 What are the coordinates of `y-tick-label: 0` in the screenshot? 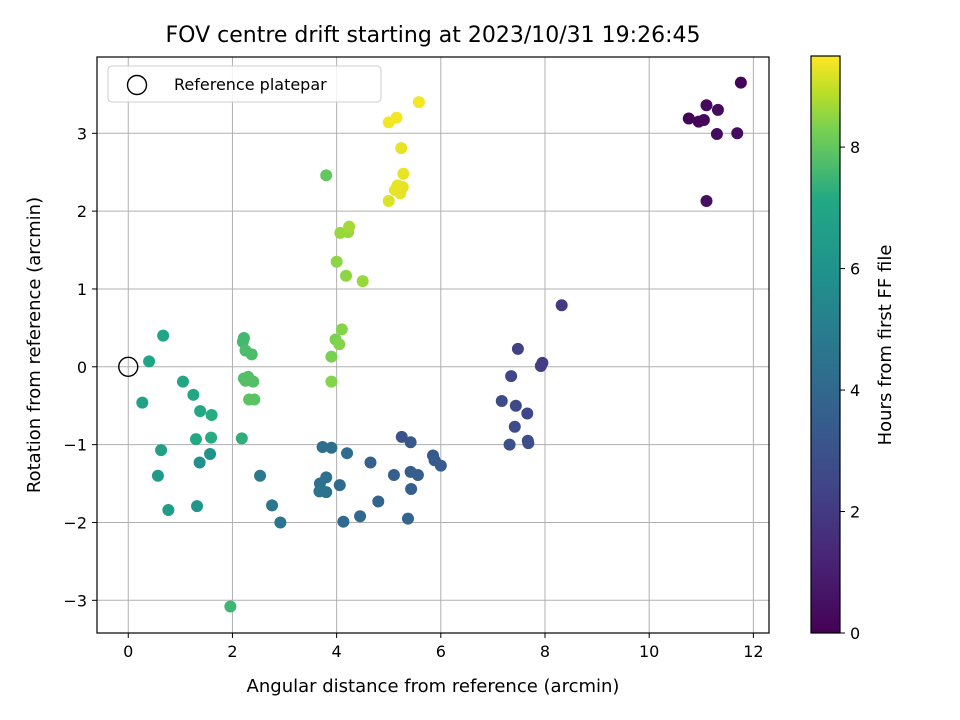 It's located at (82, 367).